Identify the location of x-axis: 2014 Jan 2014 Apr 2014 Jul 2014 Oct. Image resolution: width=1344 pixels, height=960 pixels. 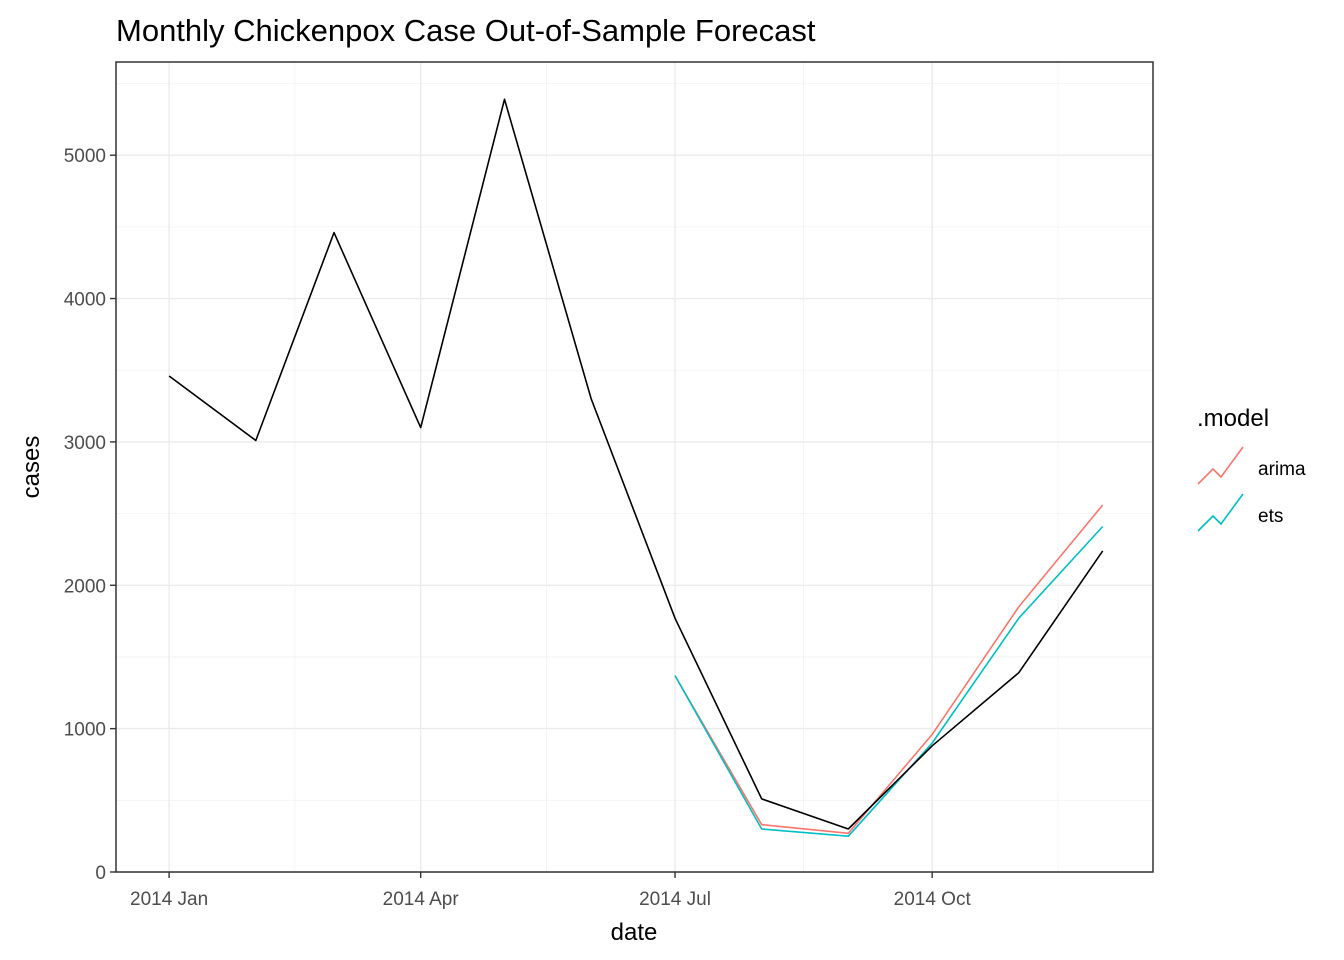
(550, 891).